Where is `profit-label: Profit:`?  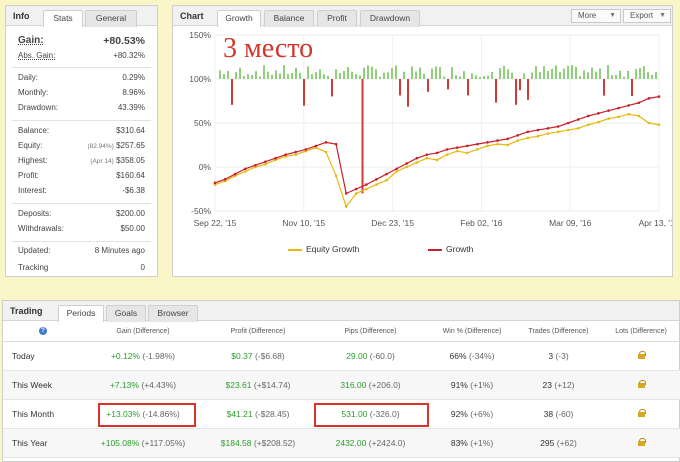
profit-label: Profit: is located at coordinates (28, 175).